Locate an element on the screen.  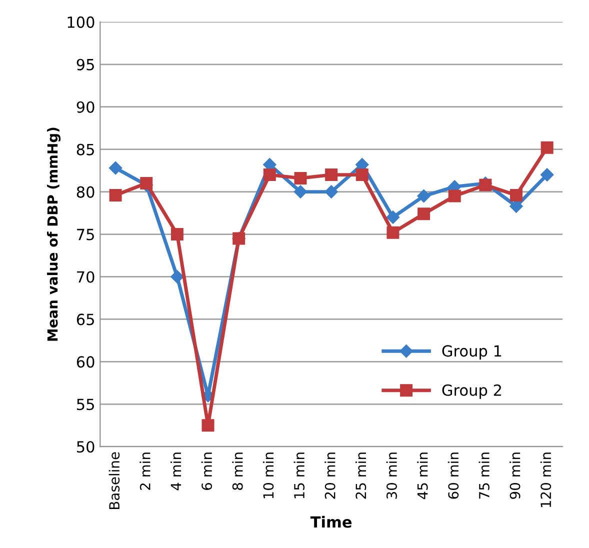
legend-label: Group 1 is located at coordinates (472, 352).